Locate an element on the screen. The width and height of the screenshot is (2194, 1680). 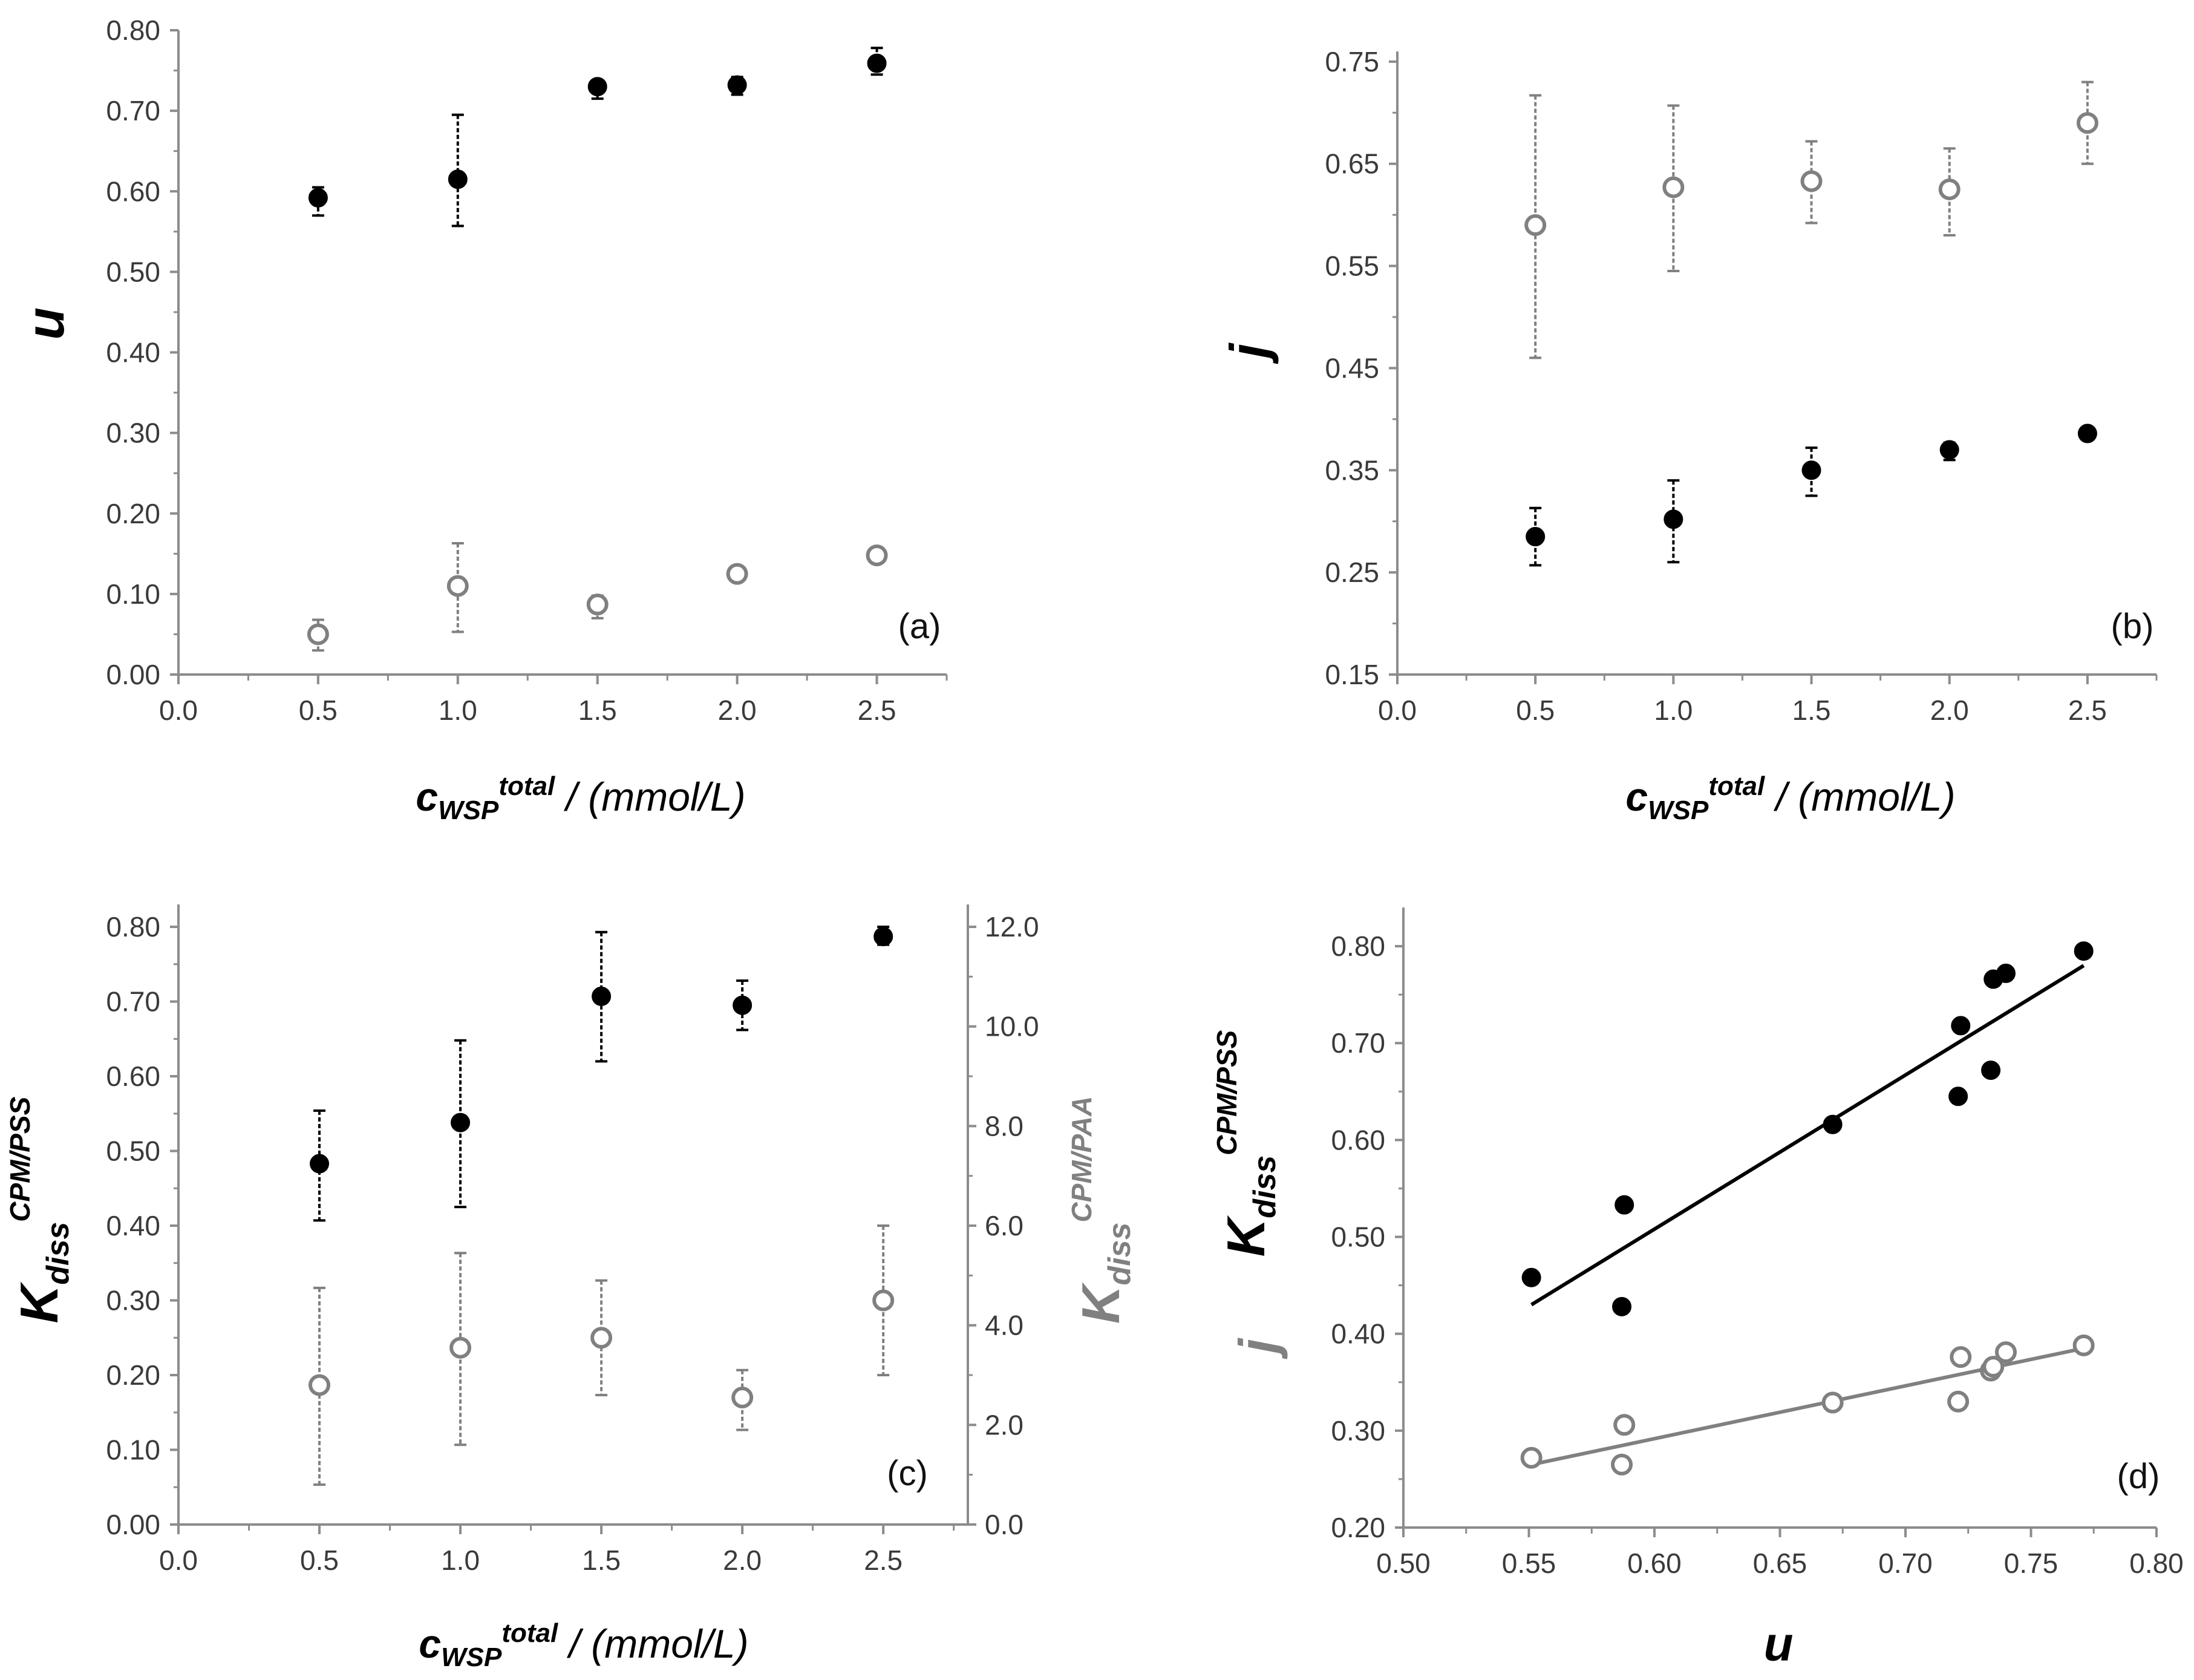
panel-d-x-label: u is located at coordinates (1779, 1644).